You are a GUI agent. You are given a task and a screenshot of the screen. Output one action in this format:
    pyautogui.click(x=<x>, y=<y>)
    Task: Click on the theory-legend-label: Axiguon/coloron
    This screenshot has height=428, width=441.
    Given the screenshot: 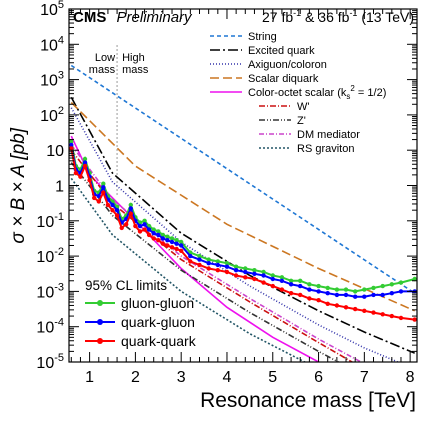 What is the action you would take?
    pyautogui.click(x=287, y=65)
    